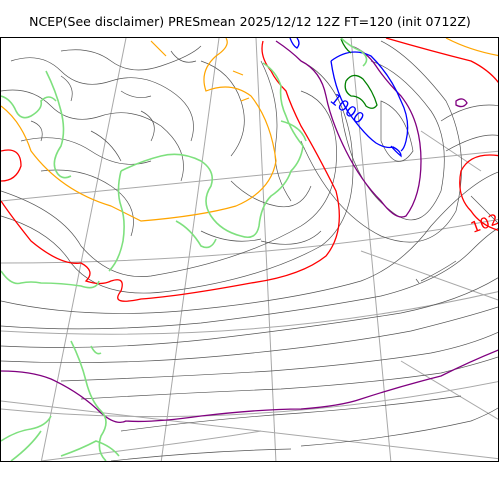 The image size is (500, 500). I want to click on label-1020: 1020, so click(483, 222).